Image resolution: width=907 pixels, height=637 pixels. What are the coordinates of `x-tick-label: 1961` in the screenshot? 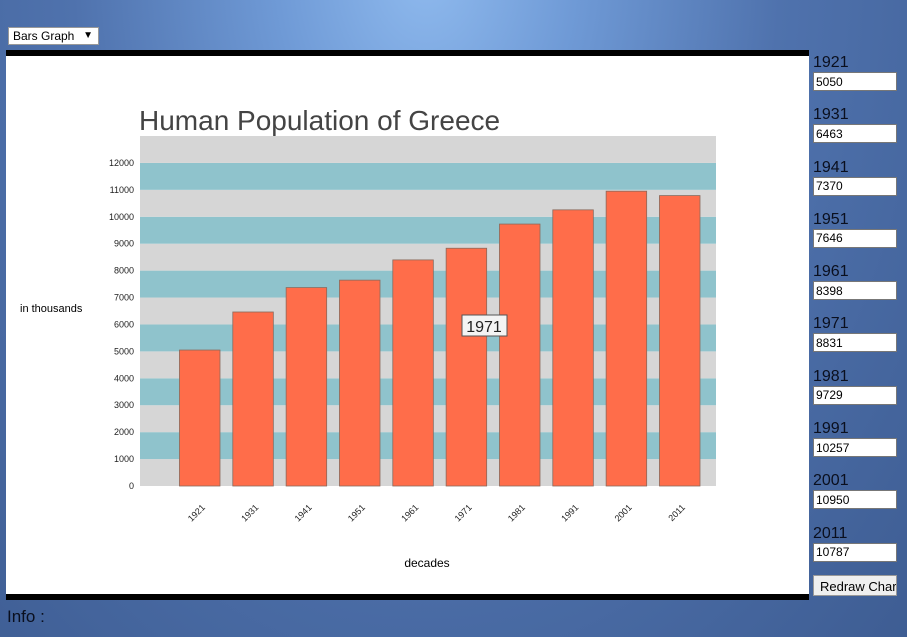 It's located at (409, 512).